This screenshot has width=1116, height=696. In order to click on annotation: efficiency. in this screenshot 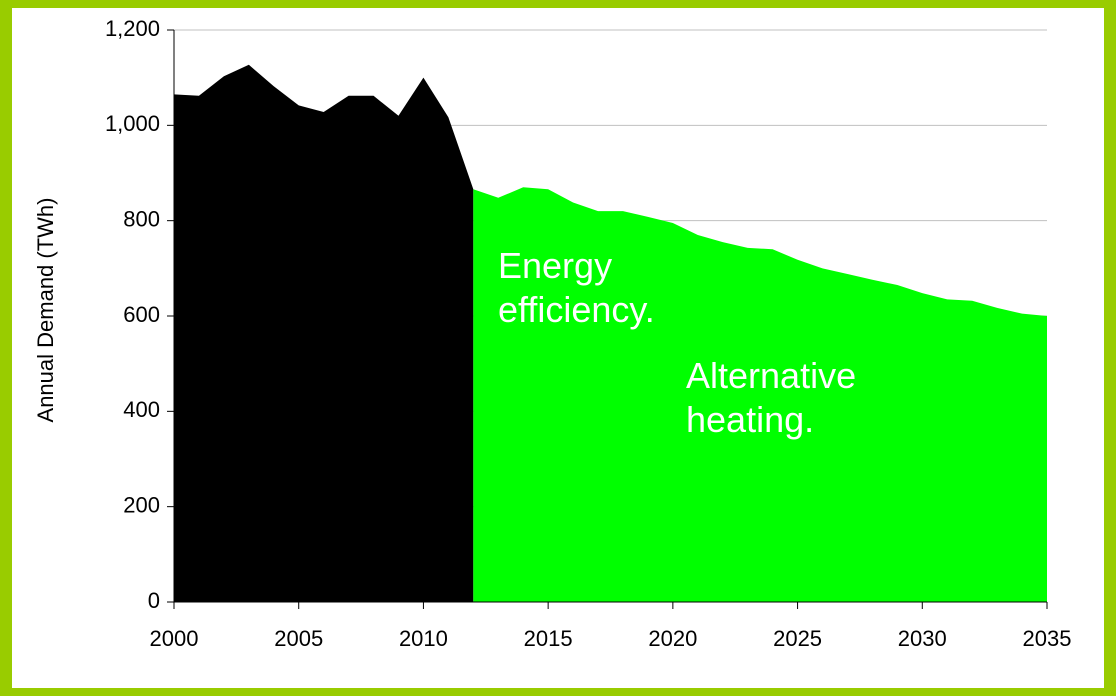, I will do `click(576, 309)`.